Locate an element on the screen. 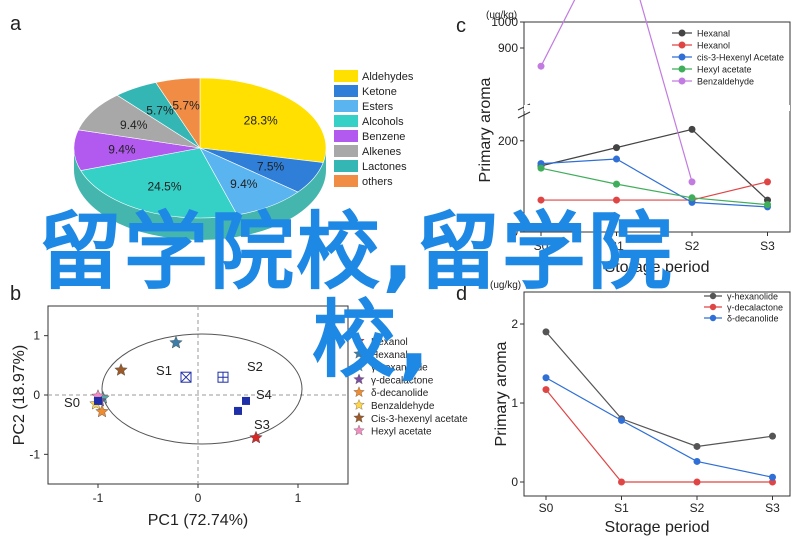 This screenshot has height=543, width=808. panel-d-xlabel: Storage period is located at coordinates (657, 527).